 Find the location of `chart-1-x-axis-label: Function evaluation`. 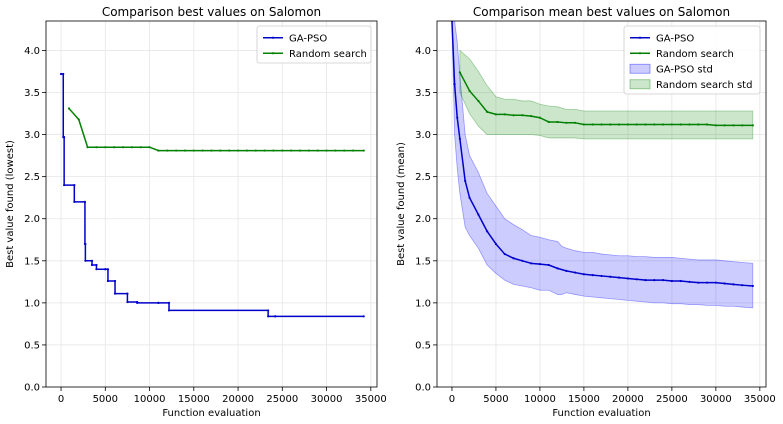

chart-1-x-axis-label: Function evaluation is located at coordinates (601, 413).